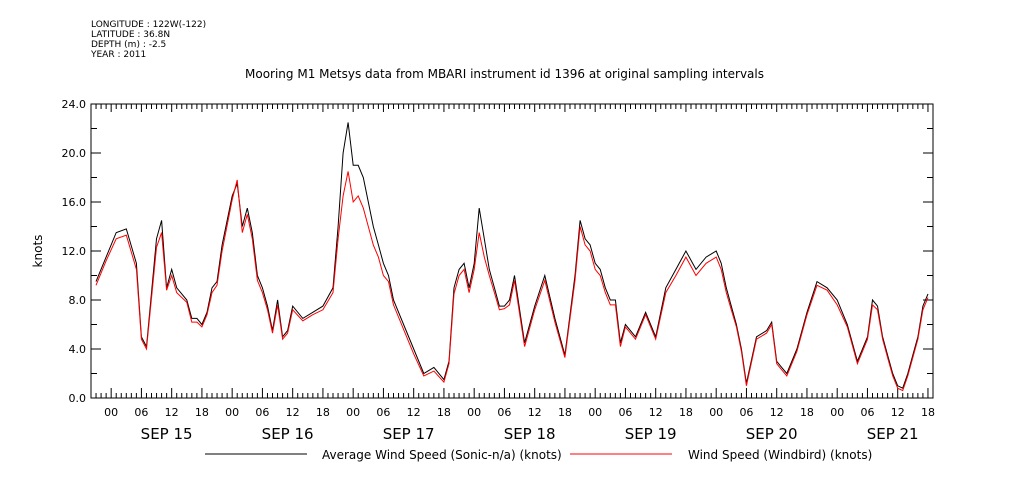 Image resolution: width=1009 pixels, height=504 pixels. I want to click on longitude-text: LONGITUDE : 122W(-122), so click(149, 25).